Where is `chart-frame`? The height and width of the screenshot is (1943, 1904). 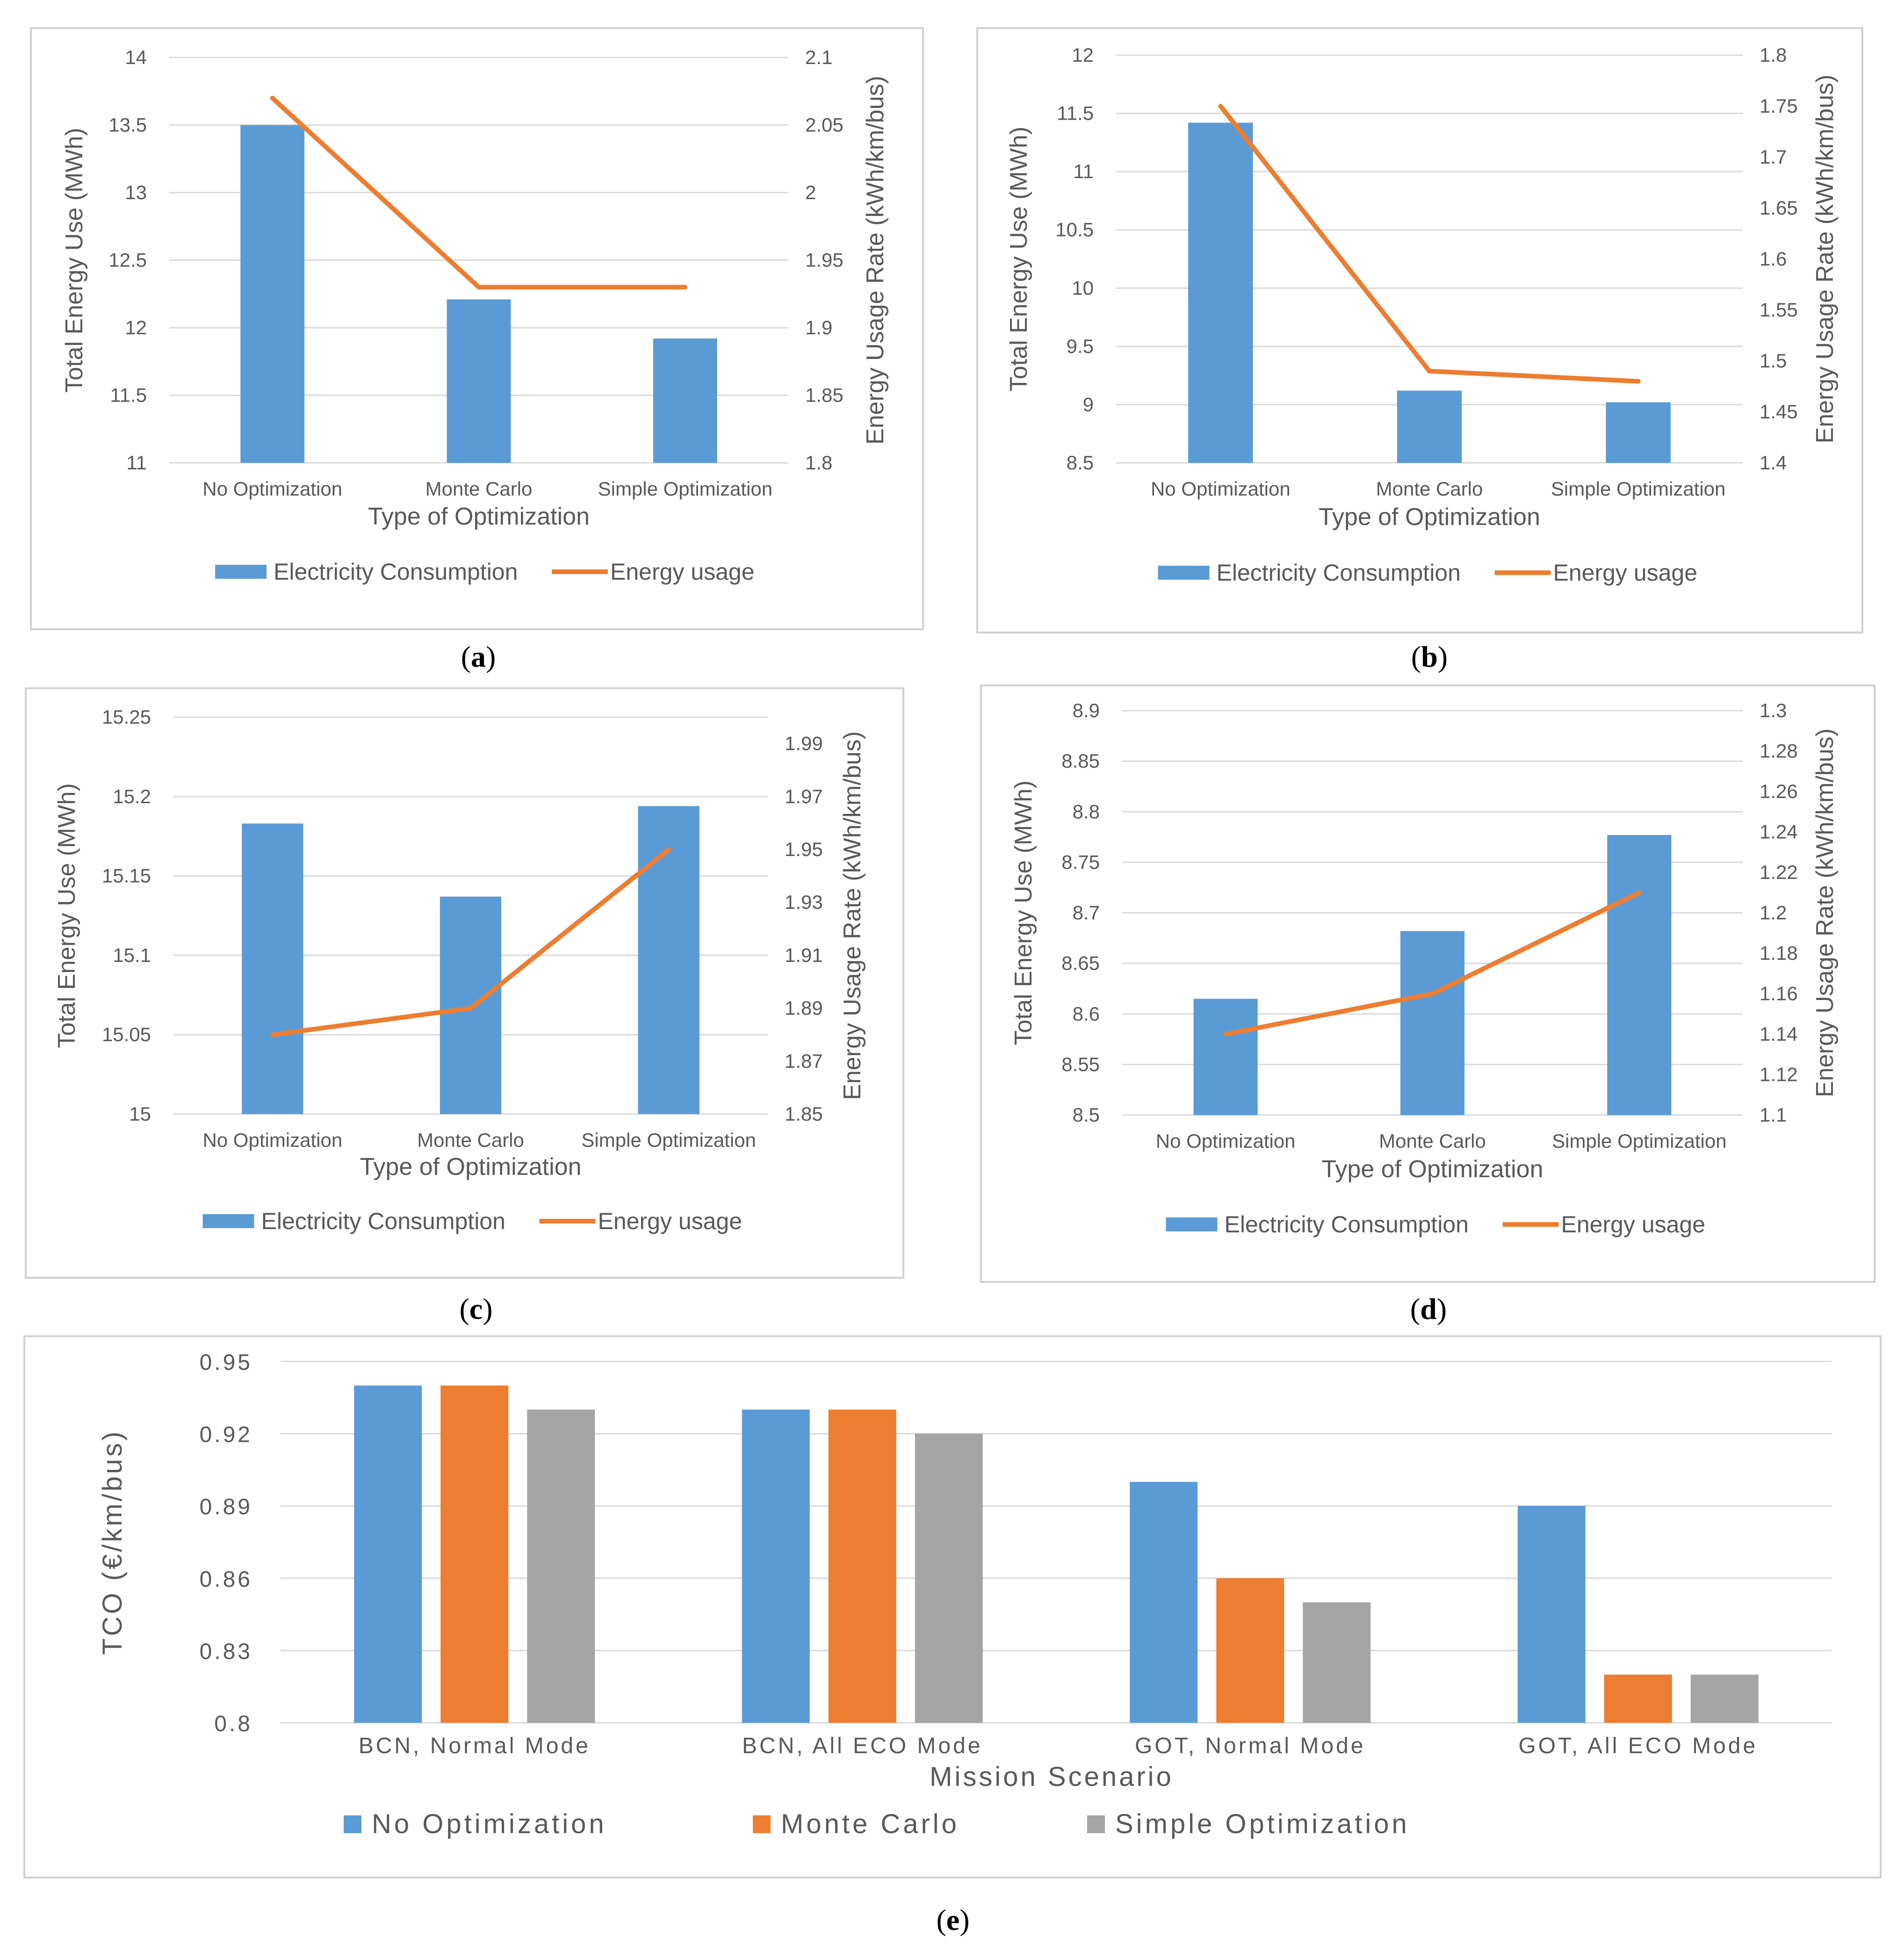
chart-frame is located at coordinates (1419, 330).